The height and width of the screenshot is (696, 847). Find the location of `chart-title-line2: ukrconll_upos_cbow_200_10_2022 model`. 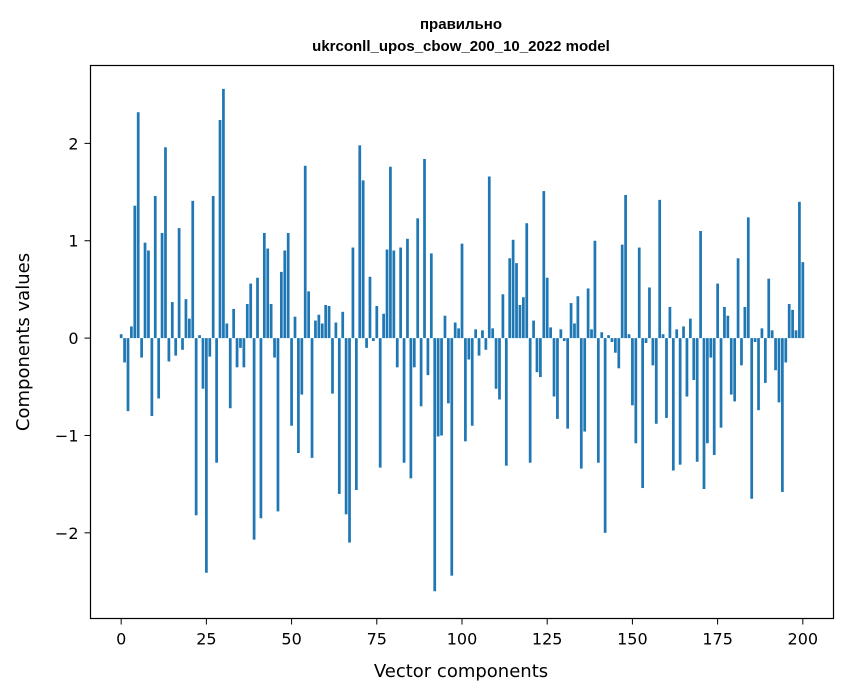

chart-title-line2: ukrconll_upos_cbow_200_10_2022 model is located at coordinates (461, 46).